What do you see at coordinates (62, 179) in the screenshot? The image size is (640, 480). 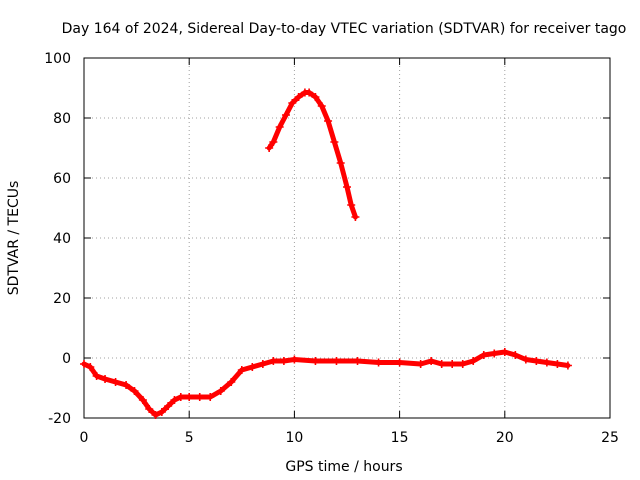 I see `y-tick-label: 60` at bounding box center [62, 179].